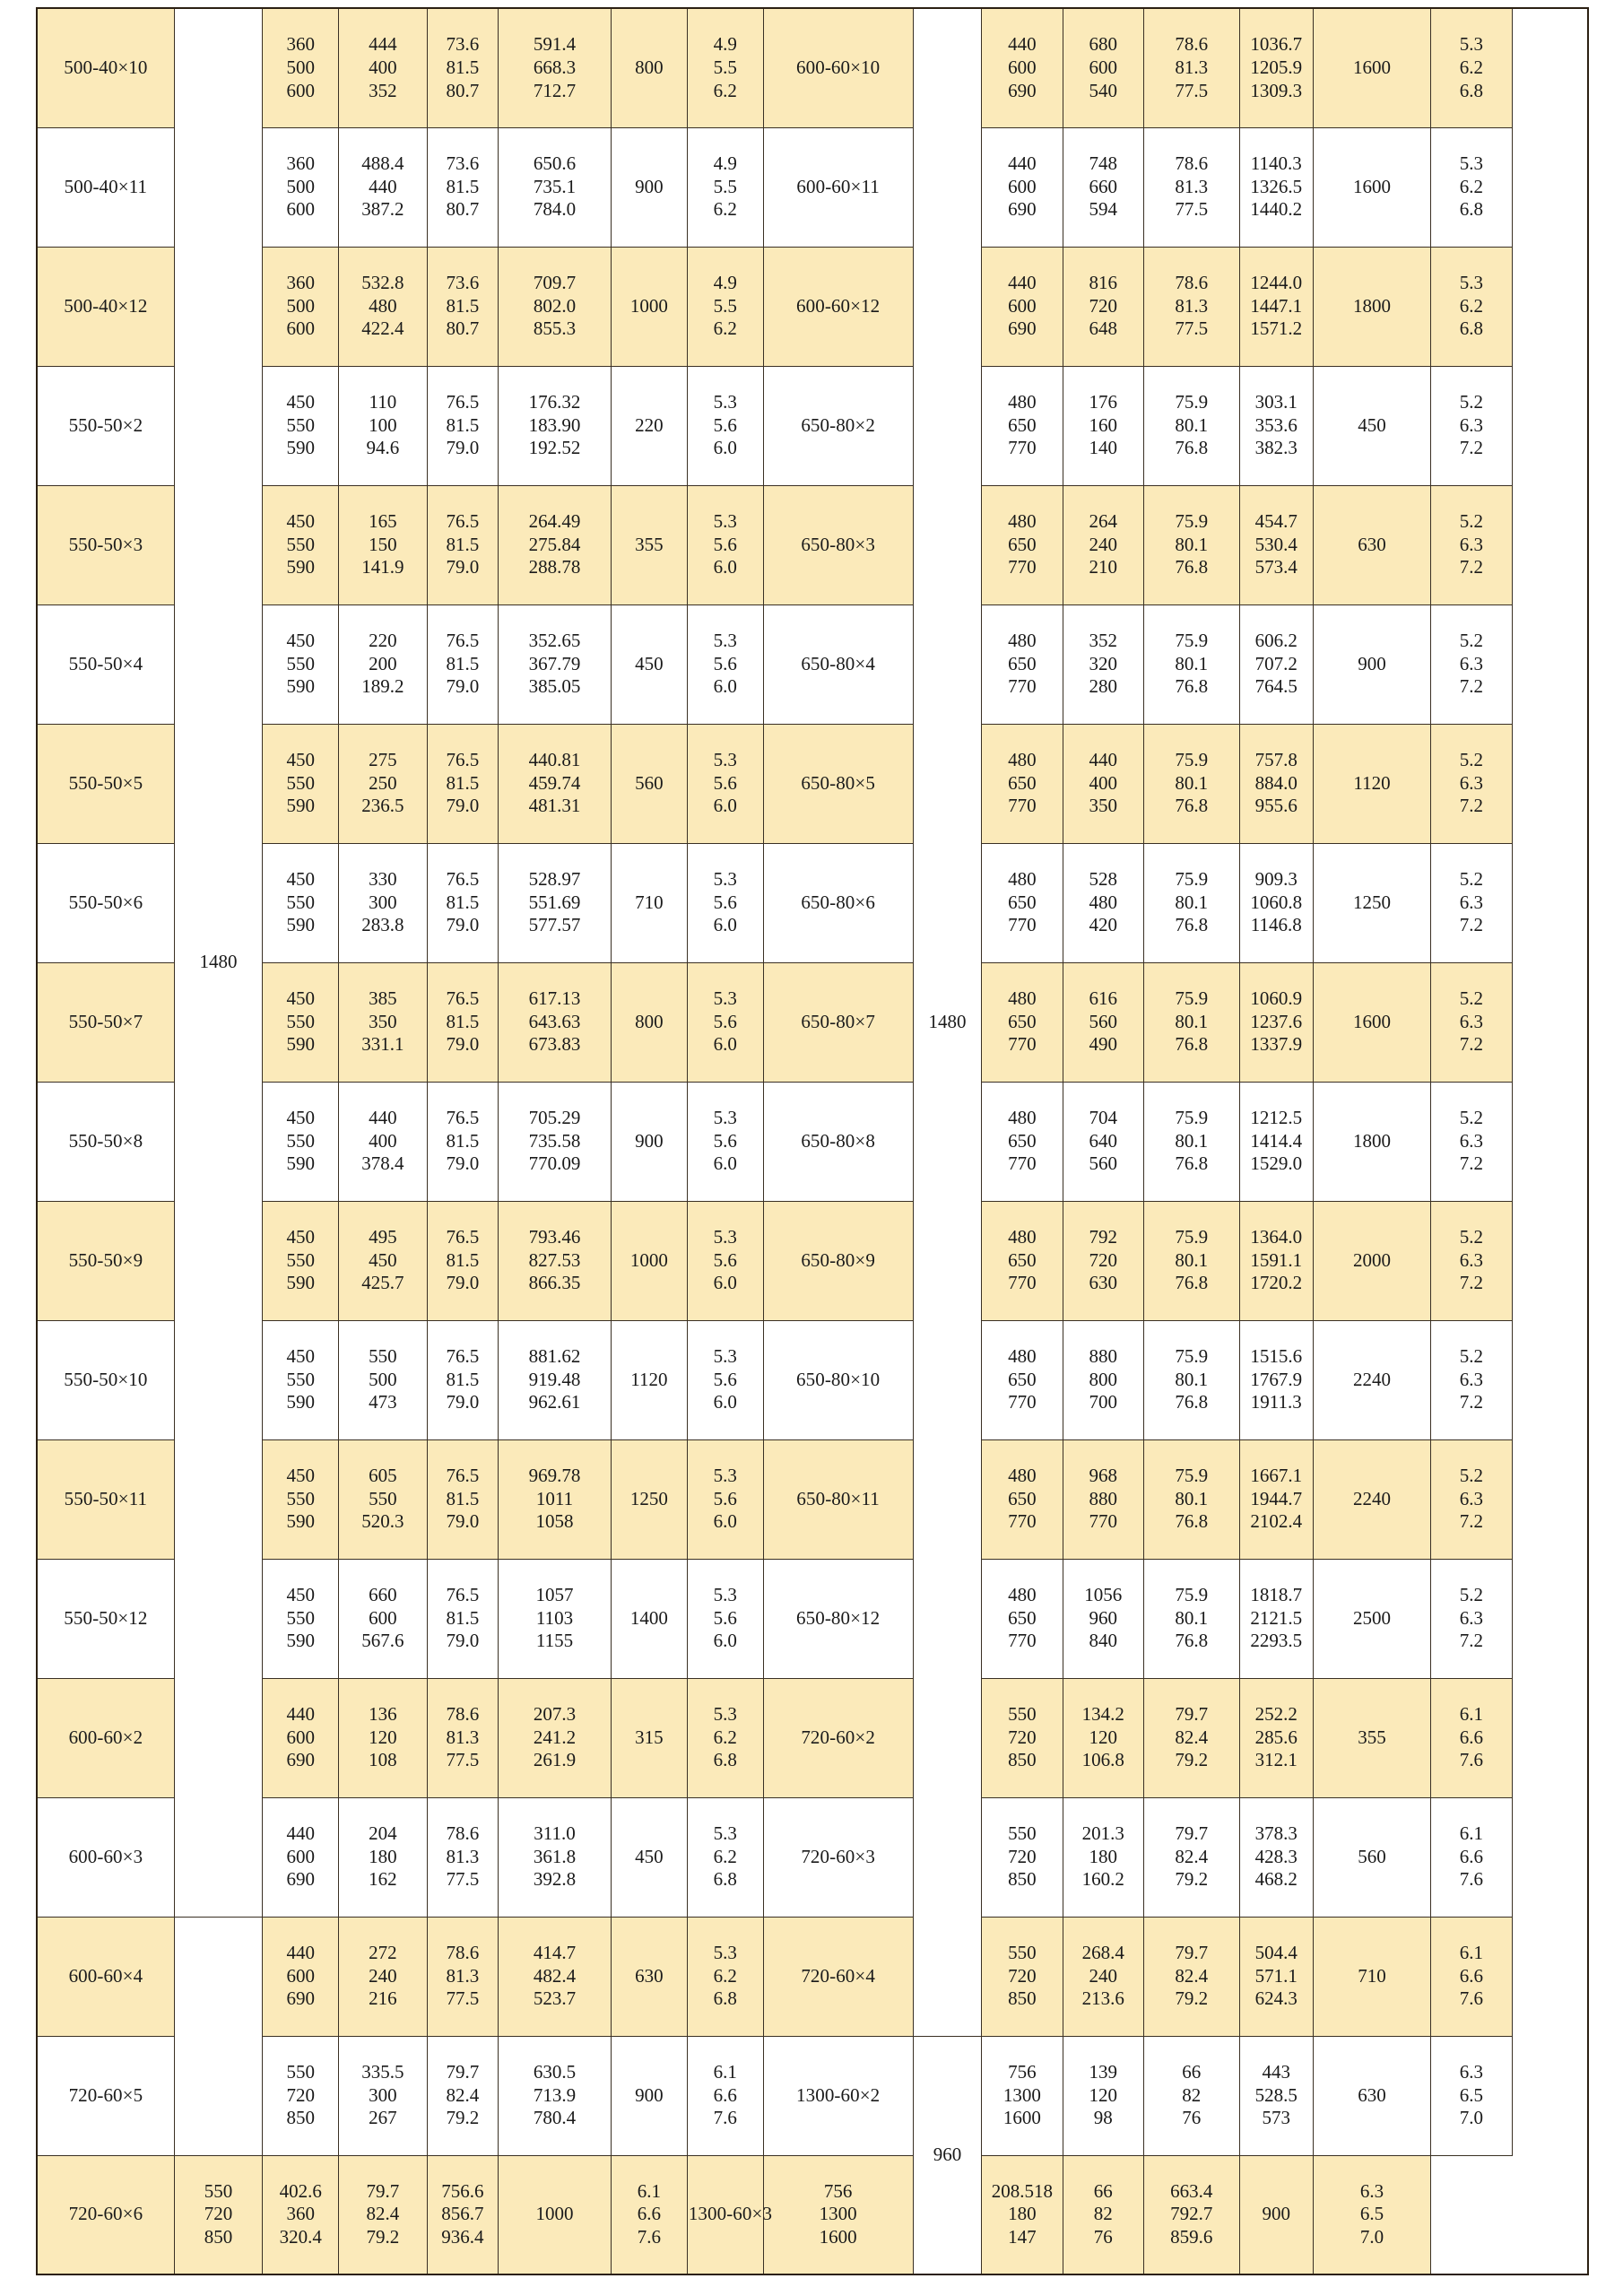 The width and height of the screenshot is (1623, 2296). I want to click on cell-line: 76.5, so click(463, 1476).